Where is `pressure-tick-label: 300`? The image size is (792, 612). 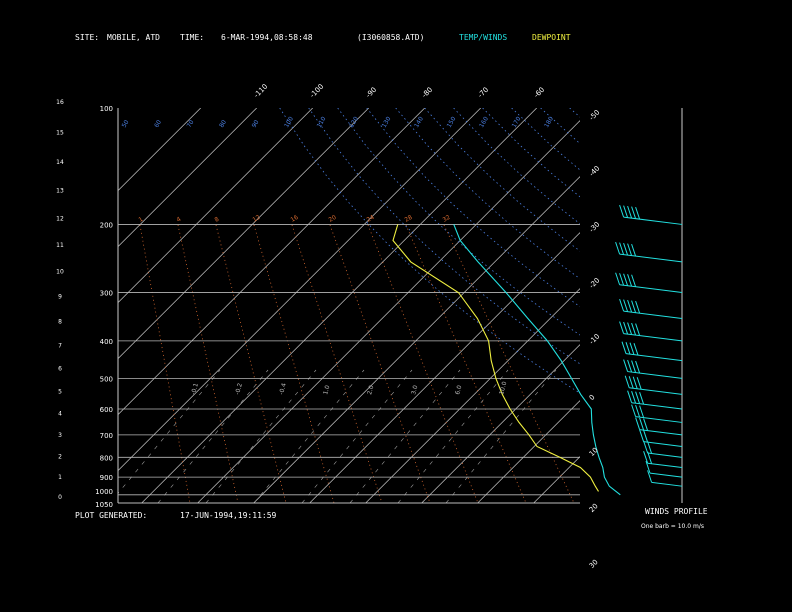 pressure-tick-label: 300 is located at coordinates (106, 294).